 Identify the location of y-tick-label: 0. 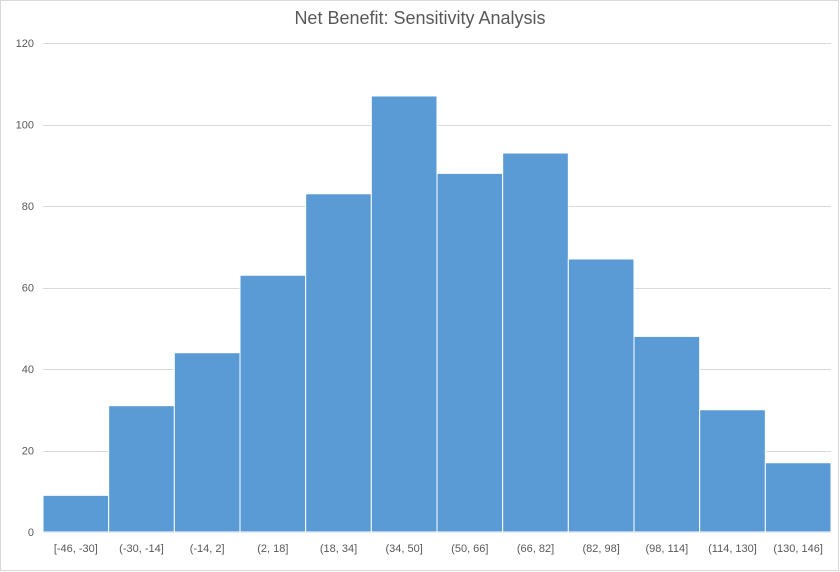
(31, 533).